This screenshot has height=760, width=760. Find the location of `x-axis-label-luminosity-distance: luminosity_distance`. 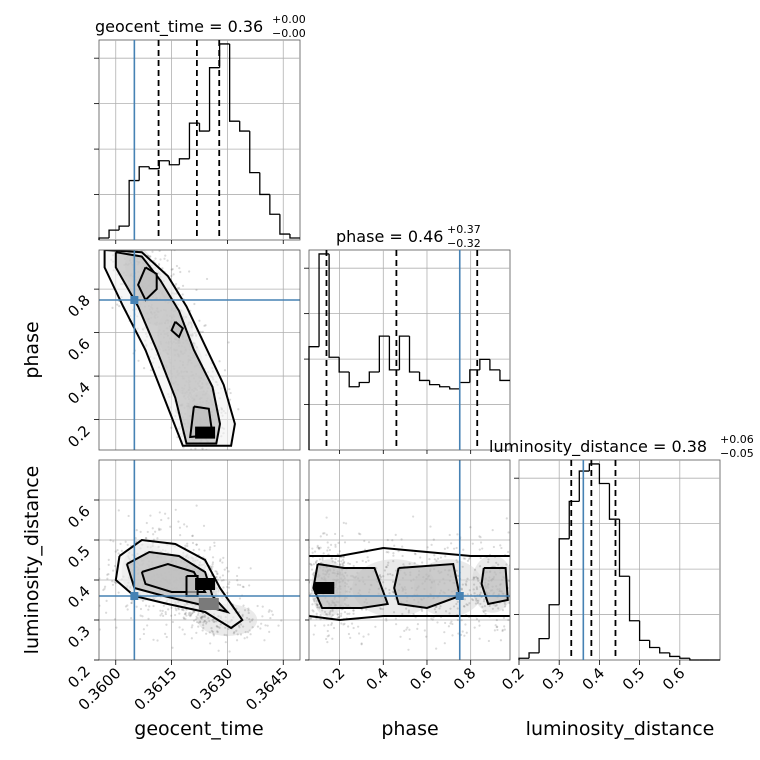

x-axis-label-luminosity-distance: luminosity_distance is located at coordinates (620, 729).